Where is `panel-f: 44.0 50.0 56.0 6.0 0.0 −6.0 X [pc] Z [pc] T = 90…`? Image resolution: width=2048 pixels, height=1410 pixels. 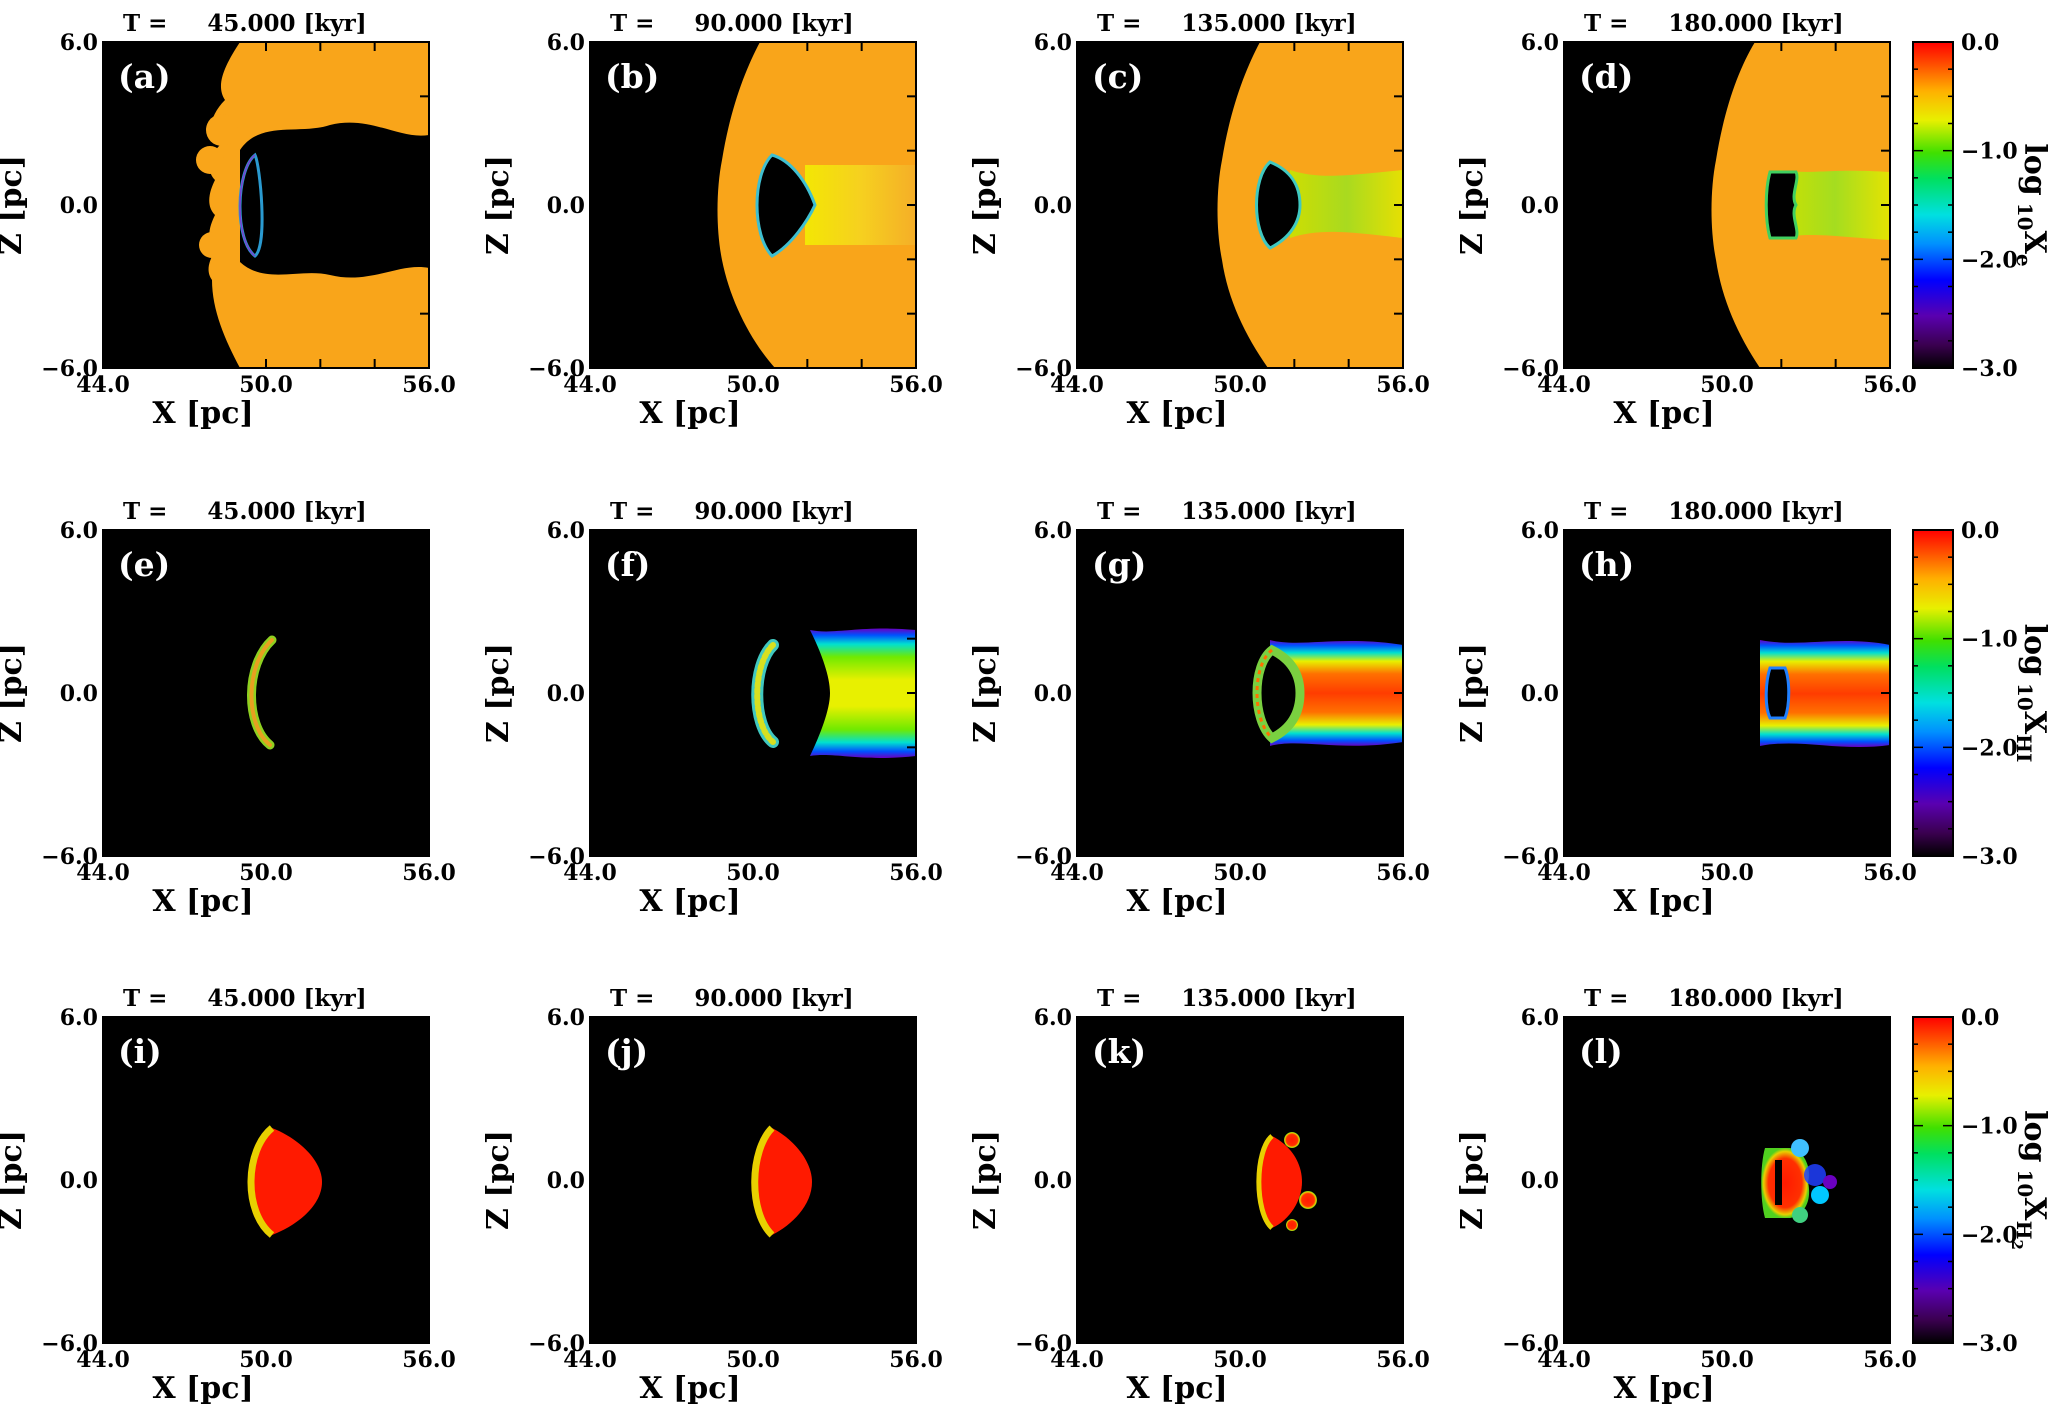 panel-f: 44.0 50.0 56.0 6.0 0.0 −6.0 X [pc] Z [pc] T = 90… is located at coordinates (712, 708).